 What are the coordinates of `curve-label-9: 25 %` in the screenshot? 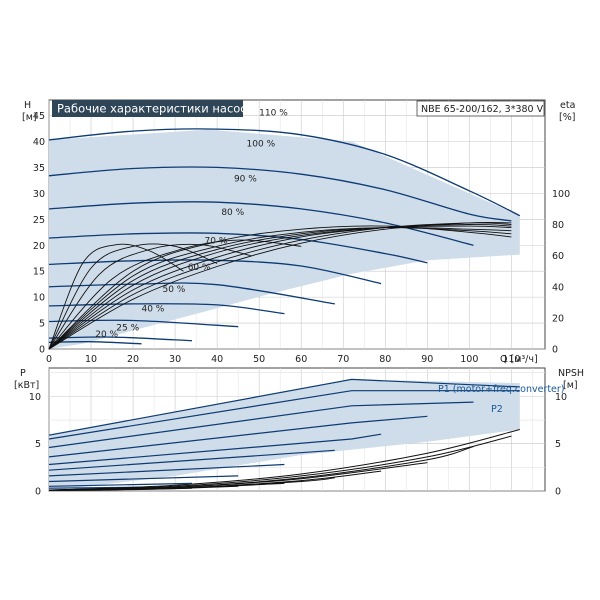 It's located at (127, 328).